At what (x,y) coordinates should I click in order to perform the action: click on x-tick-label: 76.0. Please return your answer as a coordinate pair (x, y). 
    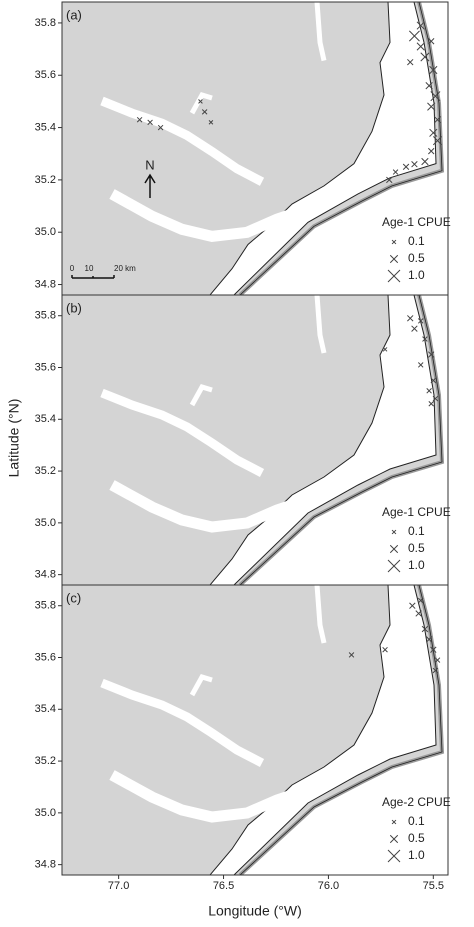
    Looking at the image, I should click on (328, 886).